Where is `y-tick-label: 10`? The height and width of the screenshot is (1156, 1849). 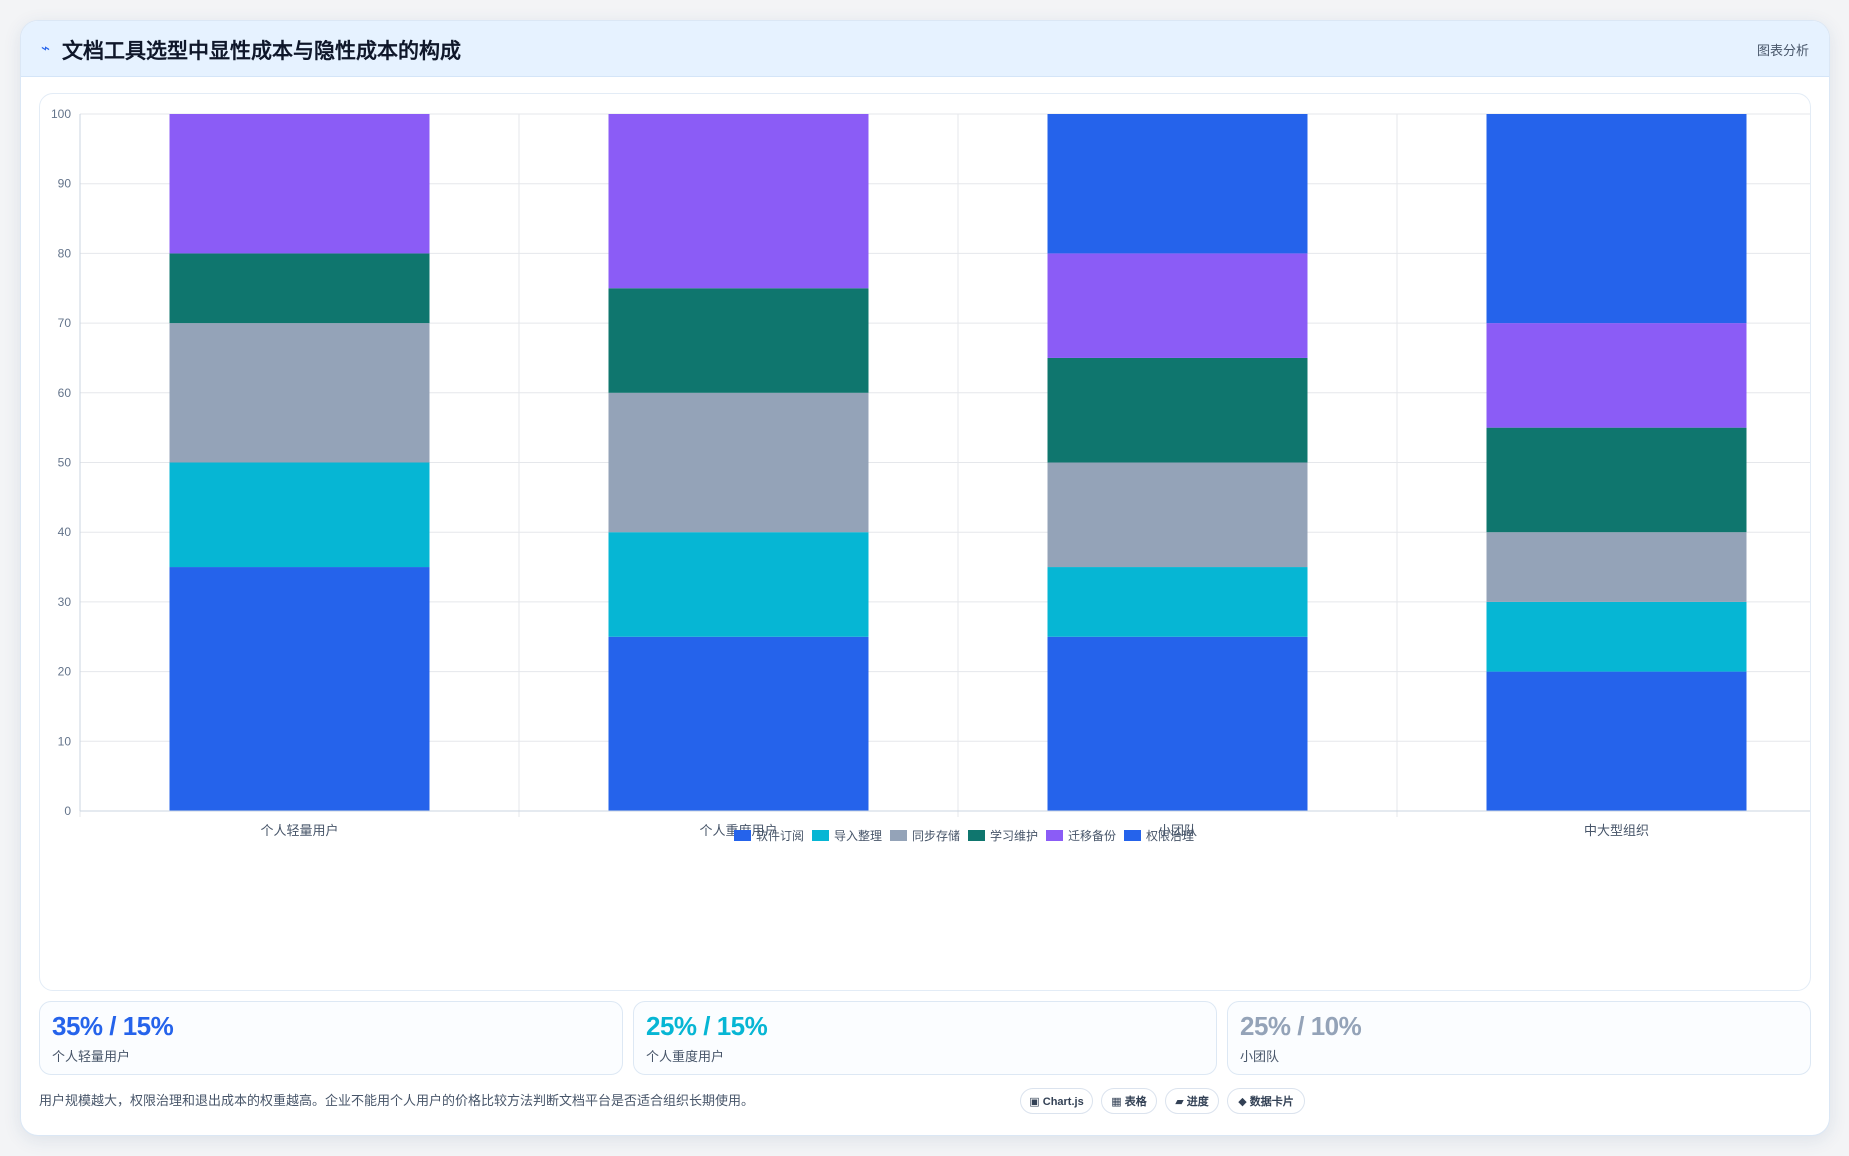
y-tick-label: 10 is located at coordinates (65, 741).